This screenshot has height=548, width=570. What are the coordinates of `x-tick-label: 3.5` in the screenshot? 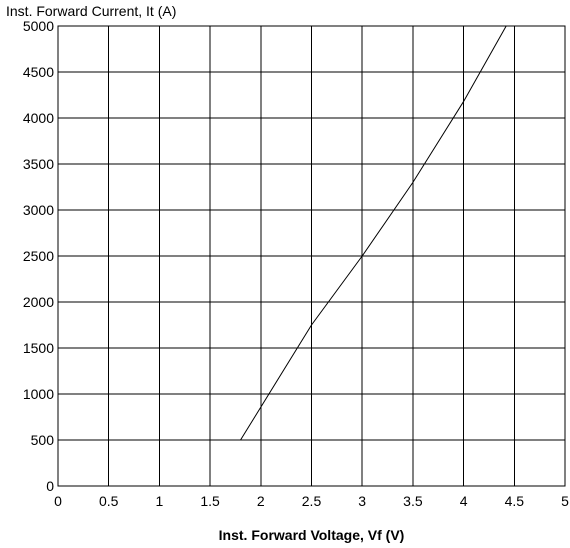 It's located at (413, 501).